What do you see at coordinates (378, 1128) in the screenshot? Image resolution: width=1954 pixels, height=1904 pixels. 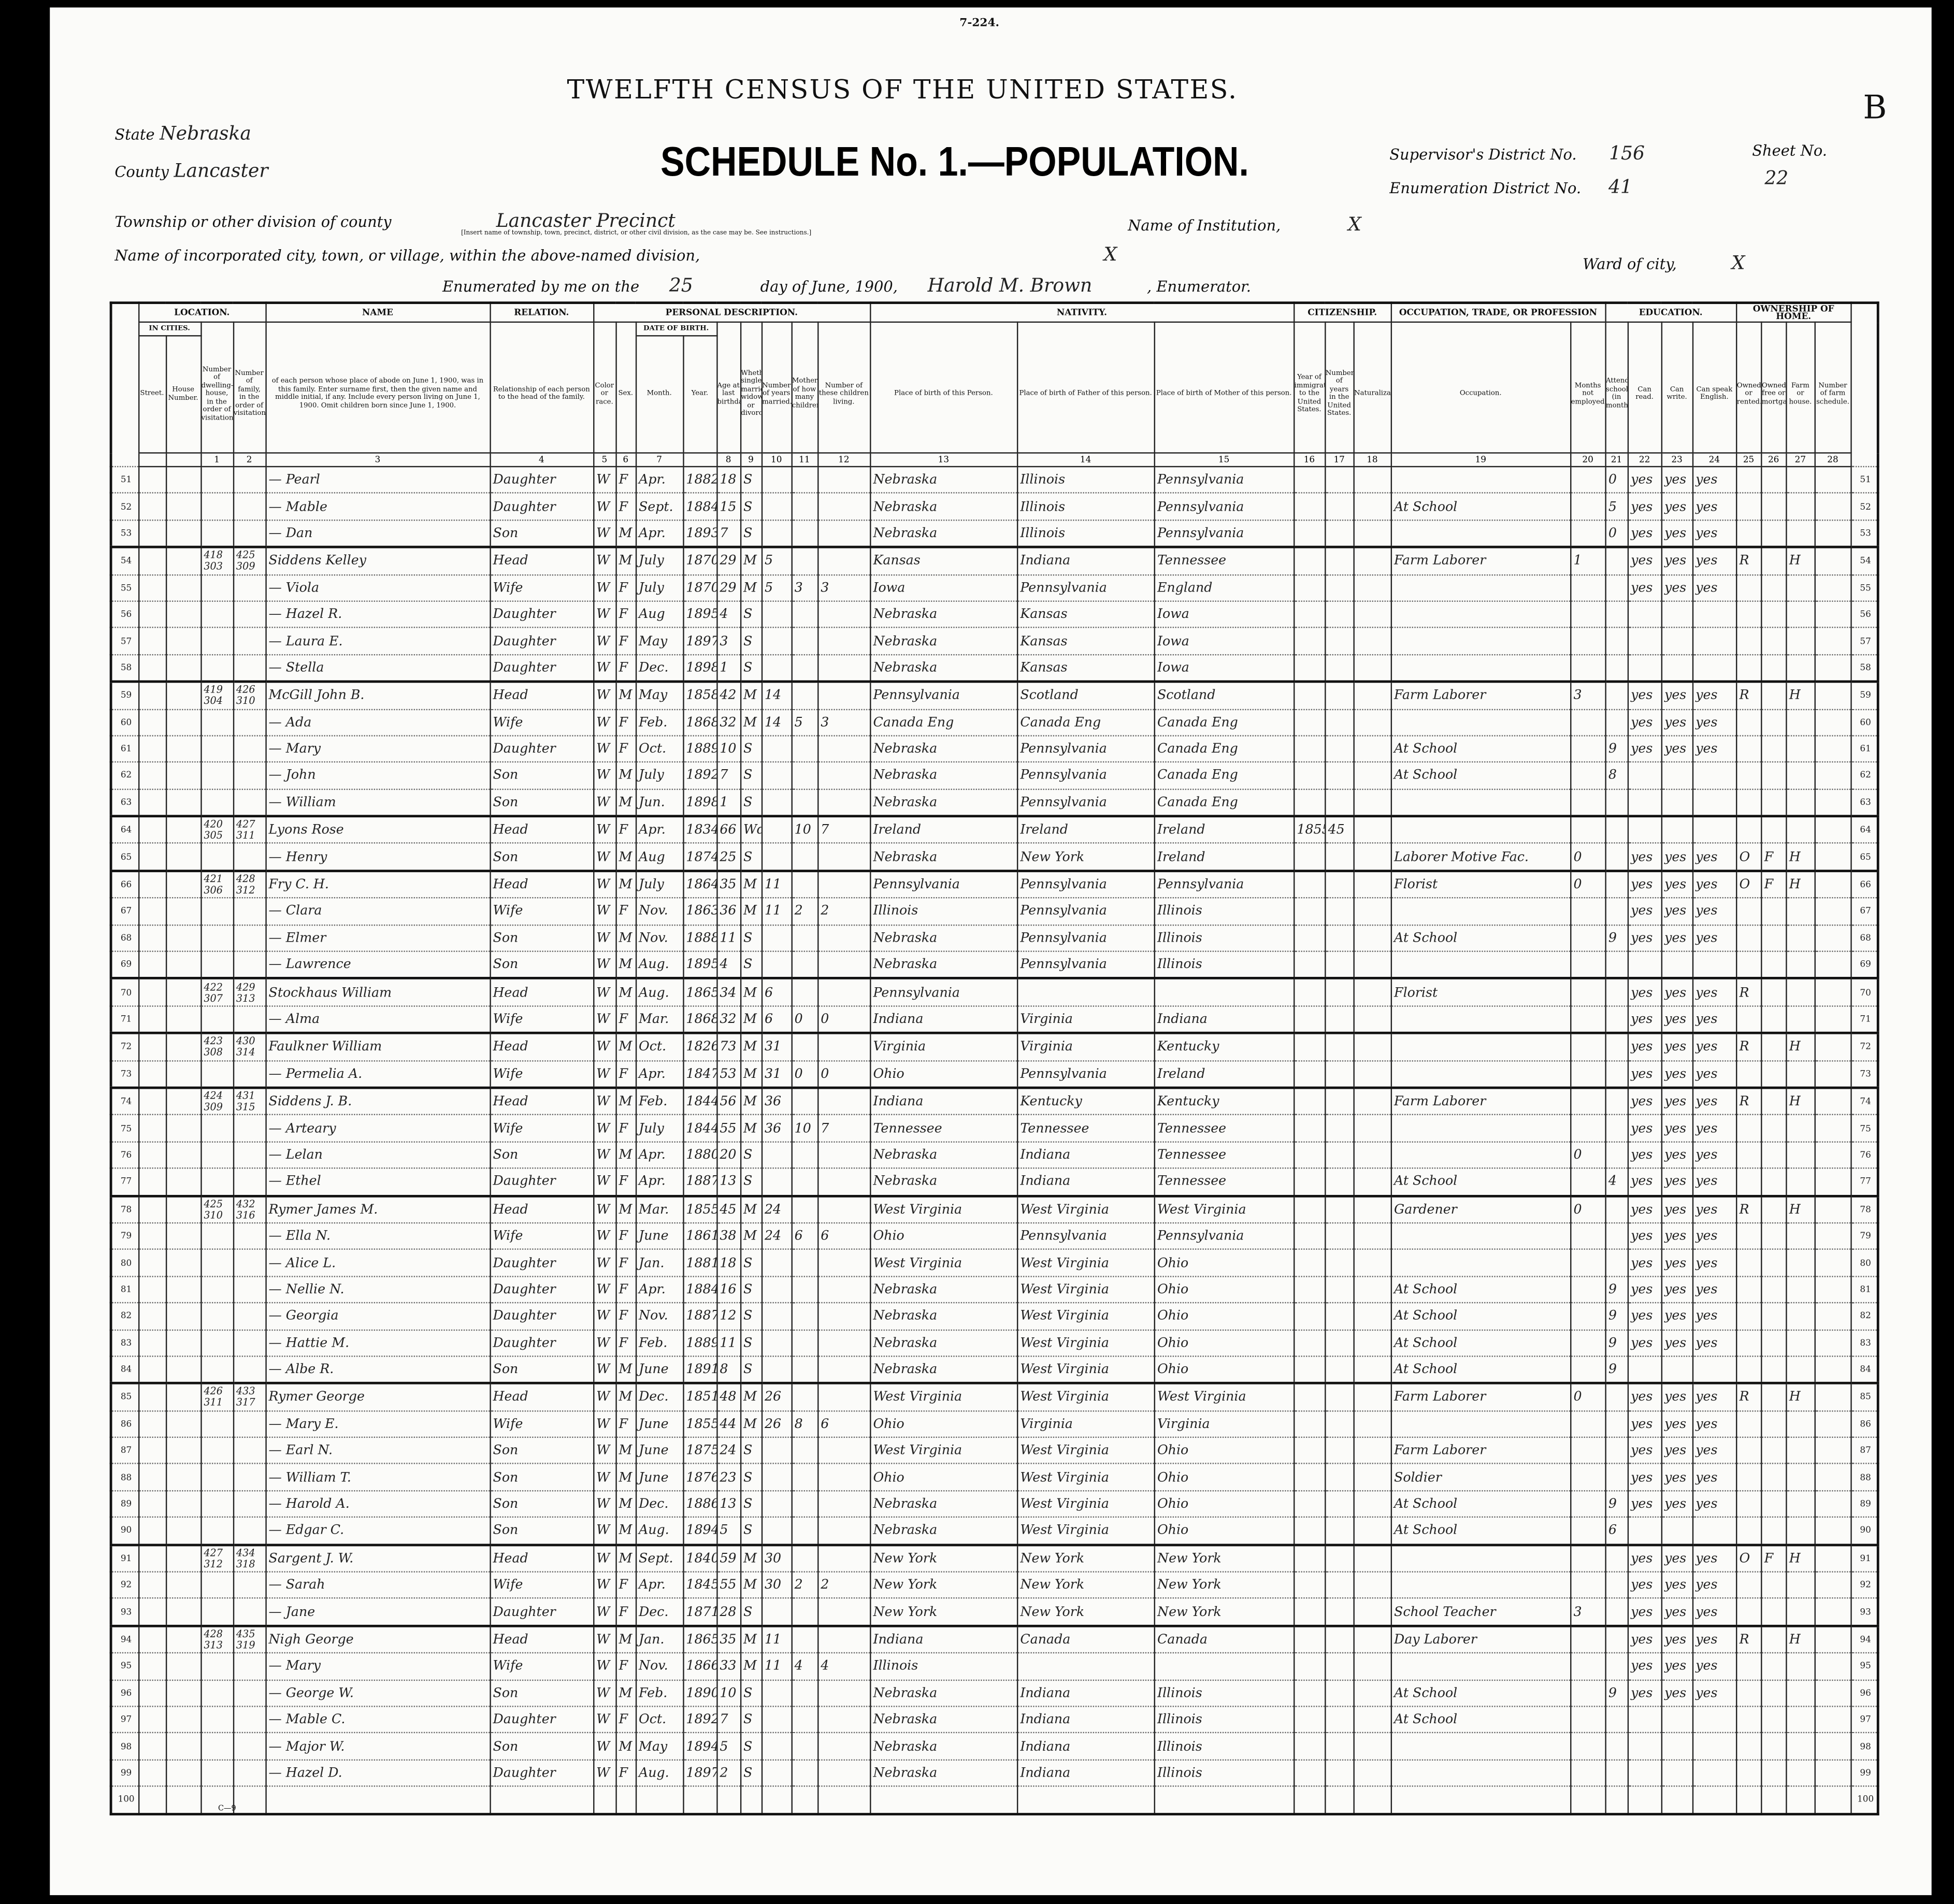 I see `person-name: — Arteary` at bounding box center [378, 1128].